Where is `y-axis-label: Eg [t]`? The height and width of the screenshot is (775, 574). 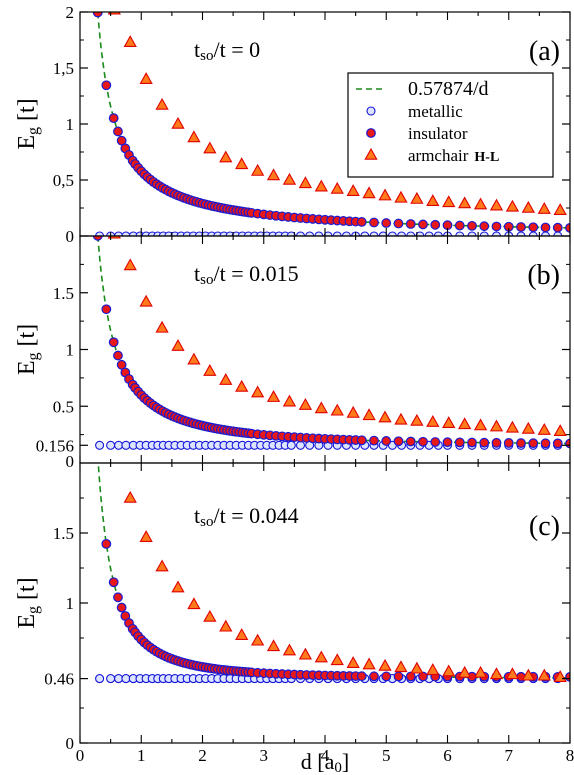 y-axis-label: Eg [t] is located at coordinates (28, 123).